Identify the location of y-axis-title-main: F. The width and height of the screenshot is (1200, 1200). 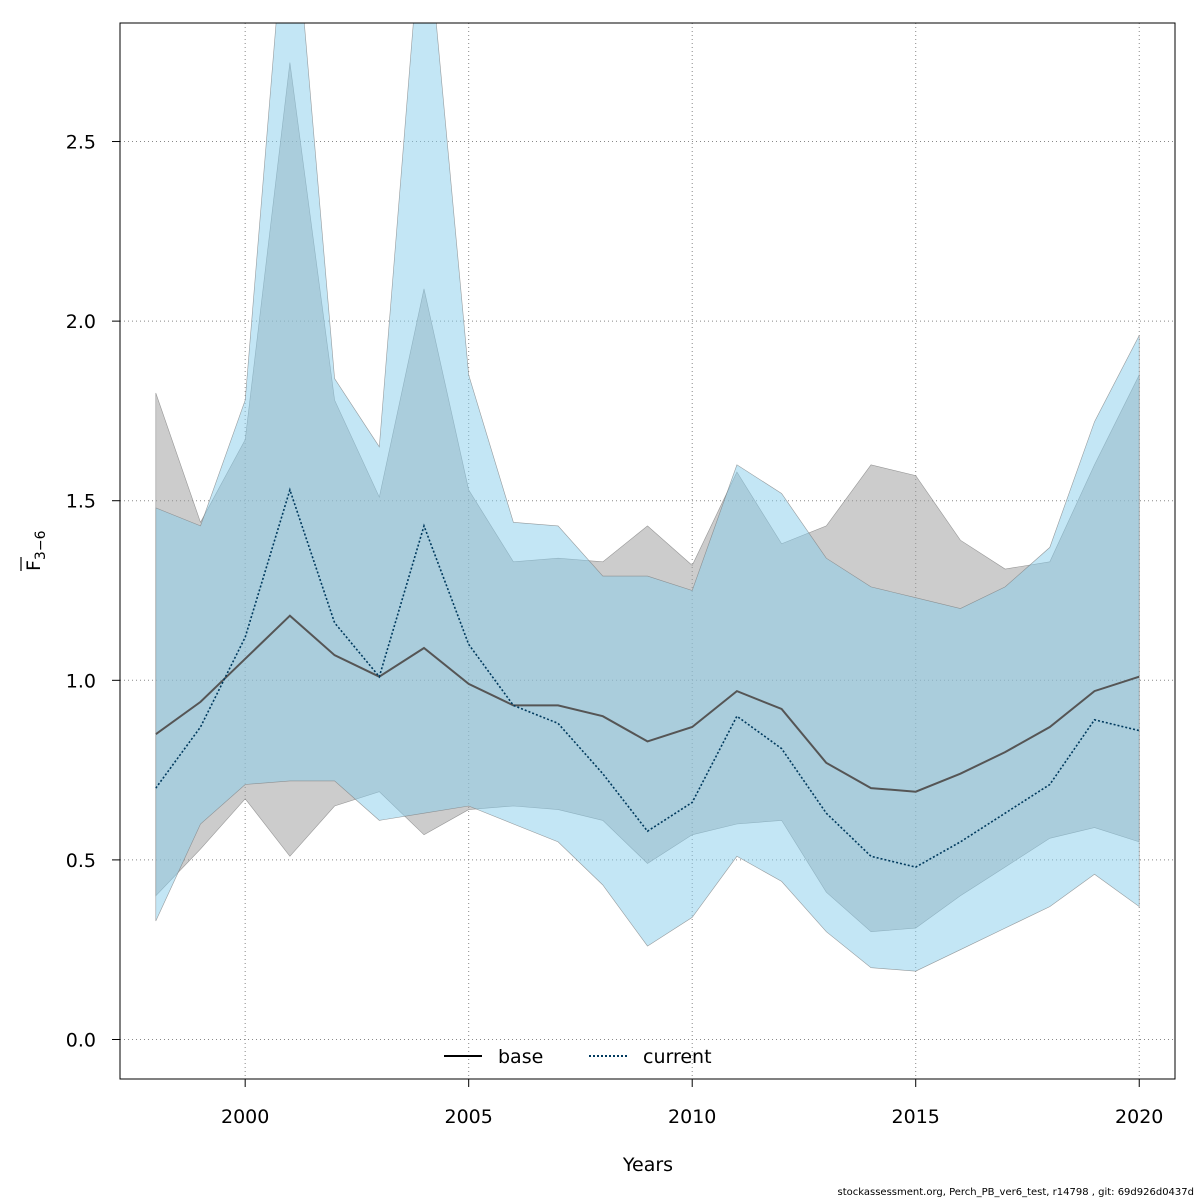
(34, 565).